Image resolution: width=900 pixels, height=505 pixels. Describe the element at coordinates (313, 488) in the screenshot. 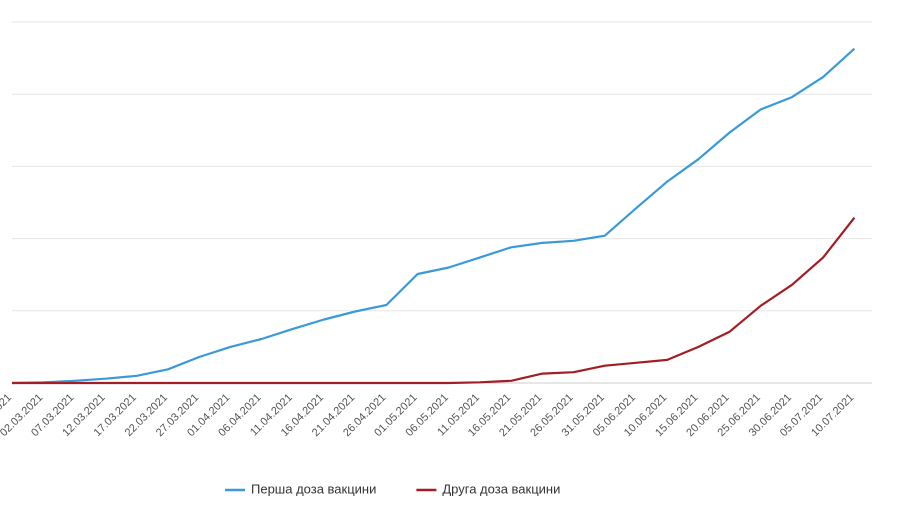

I see `legend-label: Перша доза вакцини` at that location.